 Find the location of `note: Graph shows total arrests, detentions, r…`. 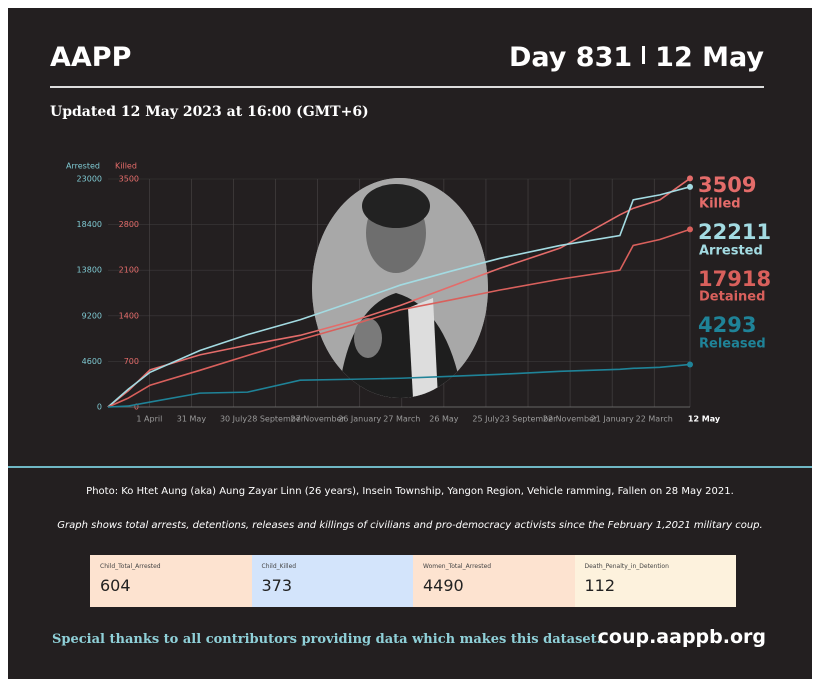

note: Graph shows total arrests, detentions, r… is located at coordinates (410, 525).